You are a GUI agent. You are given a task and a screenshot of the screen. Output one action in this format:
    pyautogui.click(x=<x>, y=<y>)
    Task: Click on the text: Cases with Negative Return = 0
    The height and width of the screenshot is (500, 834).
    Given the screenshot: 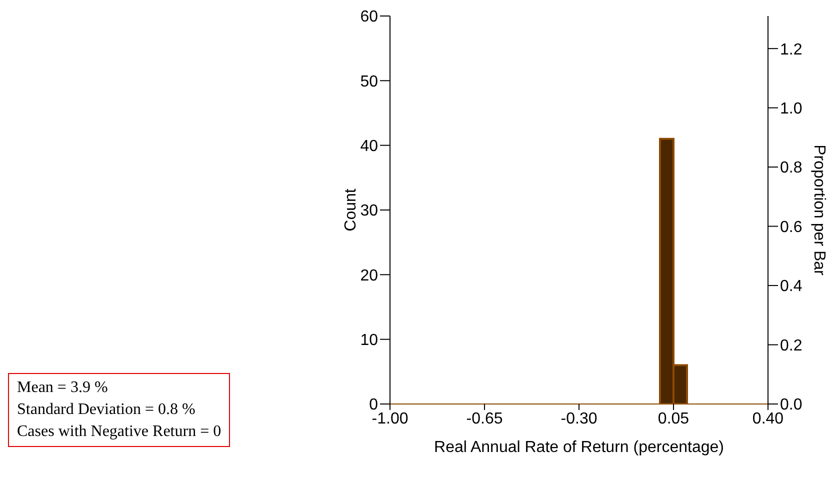 What is the action you would take?
    pyautogui.click(x=119, y=432)
    